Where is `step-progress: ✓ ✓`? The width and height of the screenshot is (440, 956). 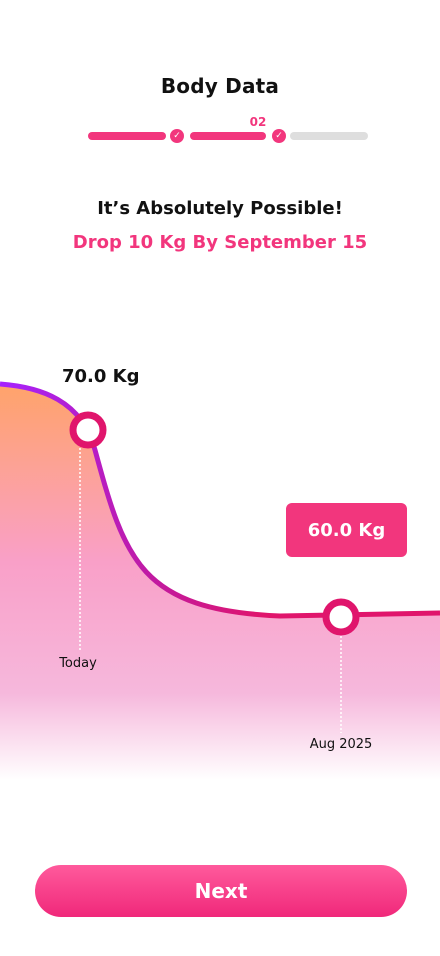 step-progress: ✓ ✓ is located at coordinates (228, 136).